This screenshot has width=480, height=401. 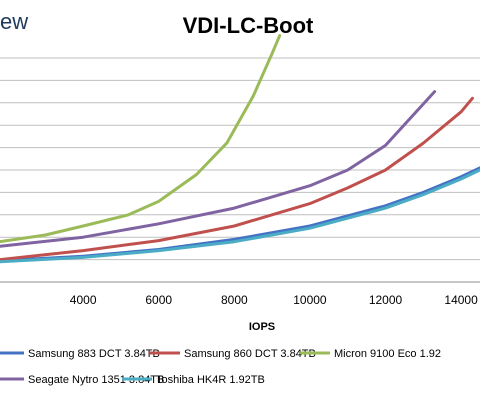 What do you see at coordinates (210, 380) in the screenshot?
I see `legend-label: Toshiba HK4R 1.92TB` at bounding box center [210, 380].